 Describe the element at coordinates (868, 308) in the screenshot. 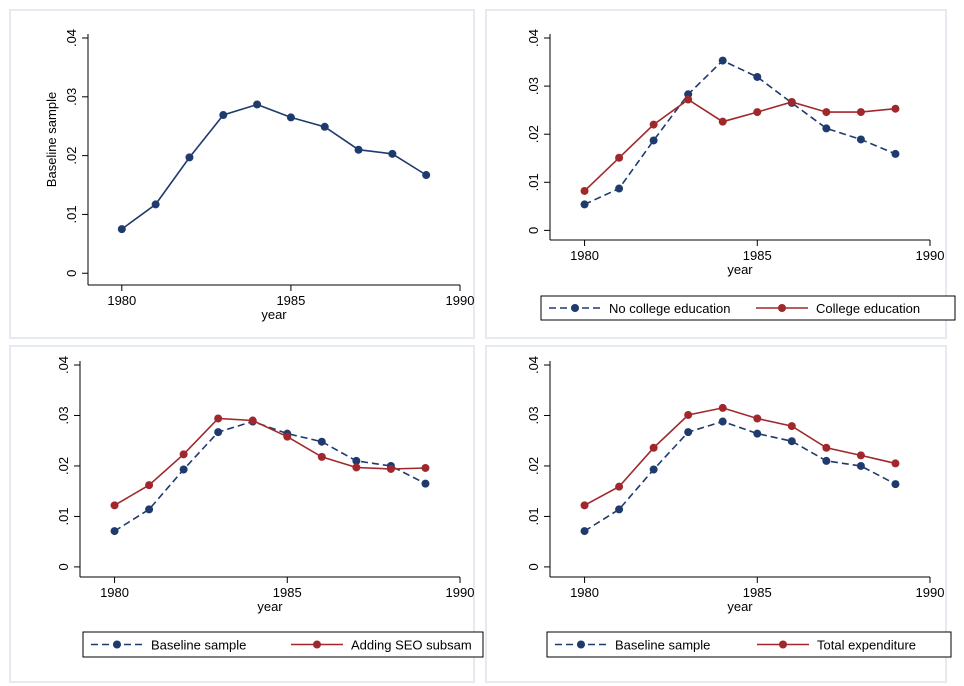

I see `legend-label: College education` at that location.